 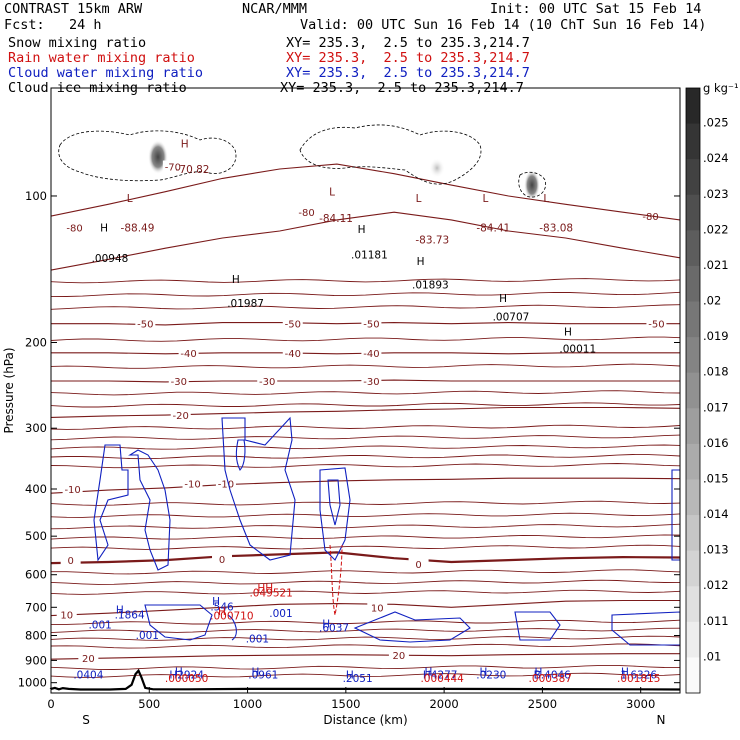 What do you see at coordinates (88, 675) in the screenshot?
I see `extremum-label: .0404` at bounding box center [88, 675].